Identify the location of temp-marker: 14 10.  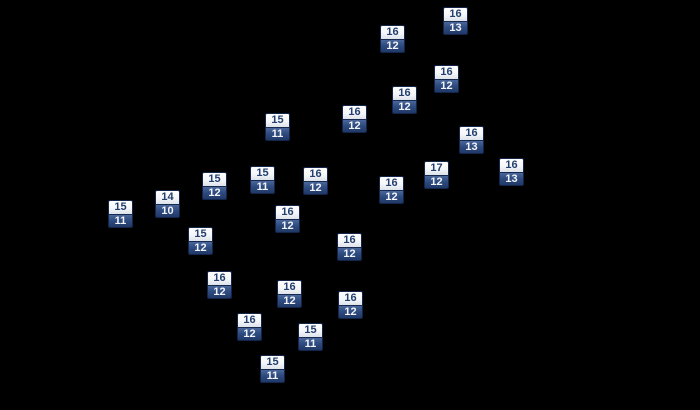
(167, 204).